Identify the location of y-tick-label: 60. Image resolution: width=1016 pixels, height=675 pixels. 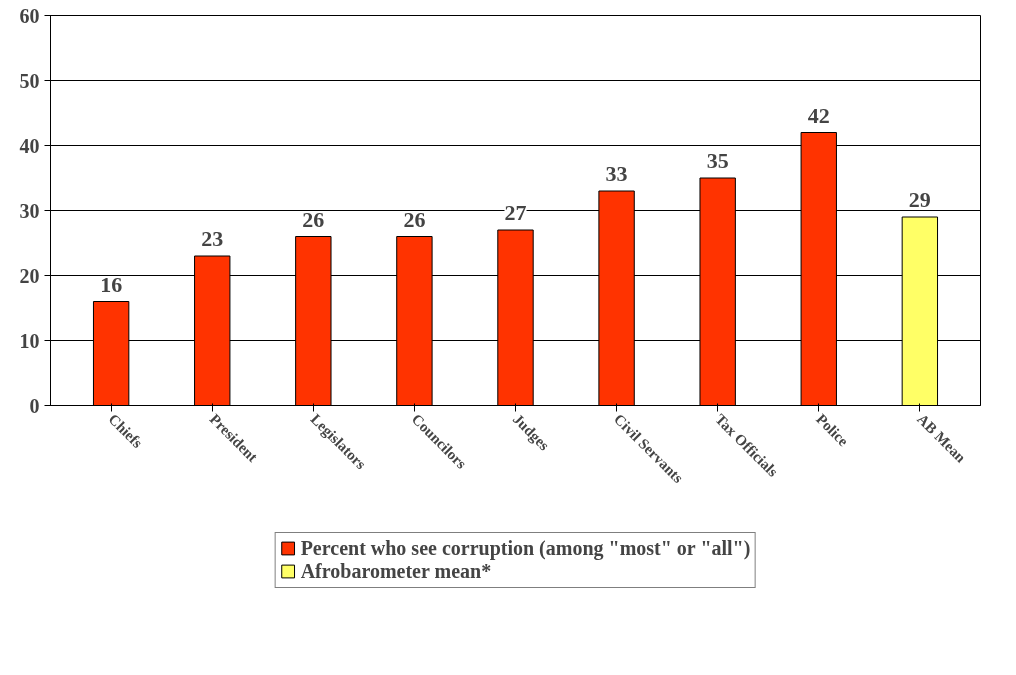
(29, 15).